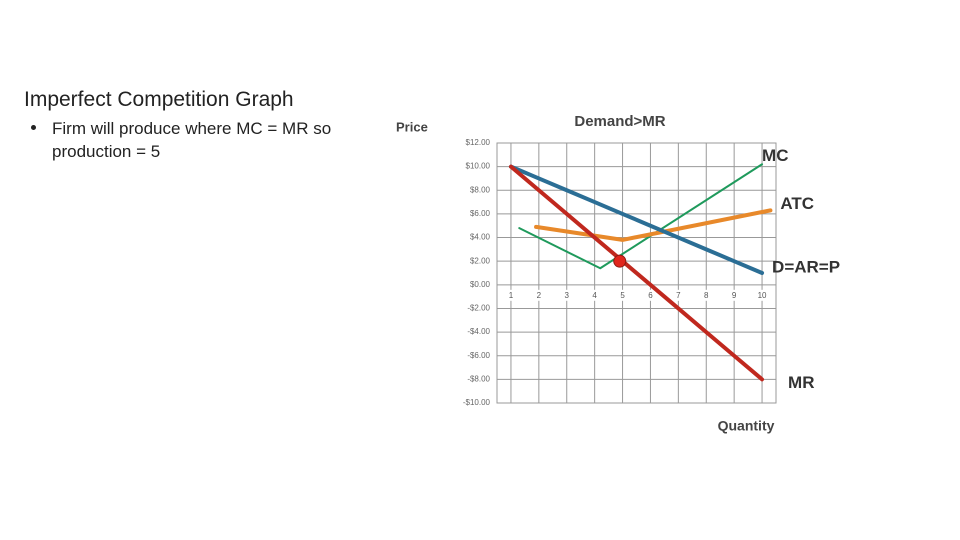 This screenshot has height=540, width=960. What do you see at coordinates (480, 189) in the screenshot?
I see `y-tick-label: $8.00` at bounding box center [480, 189].